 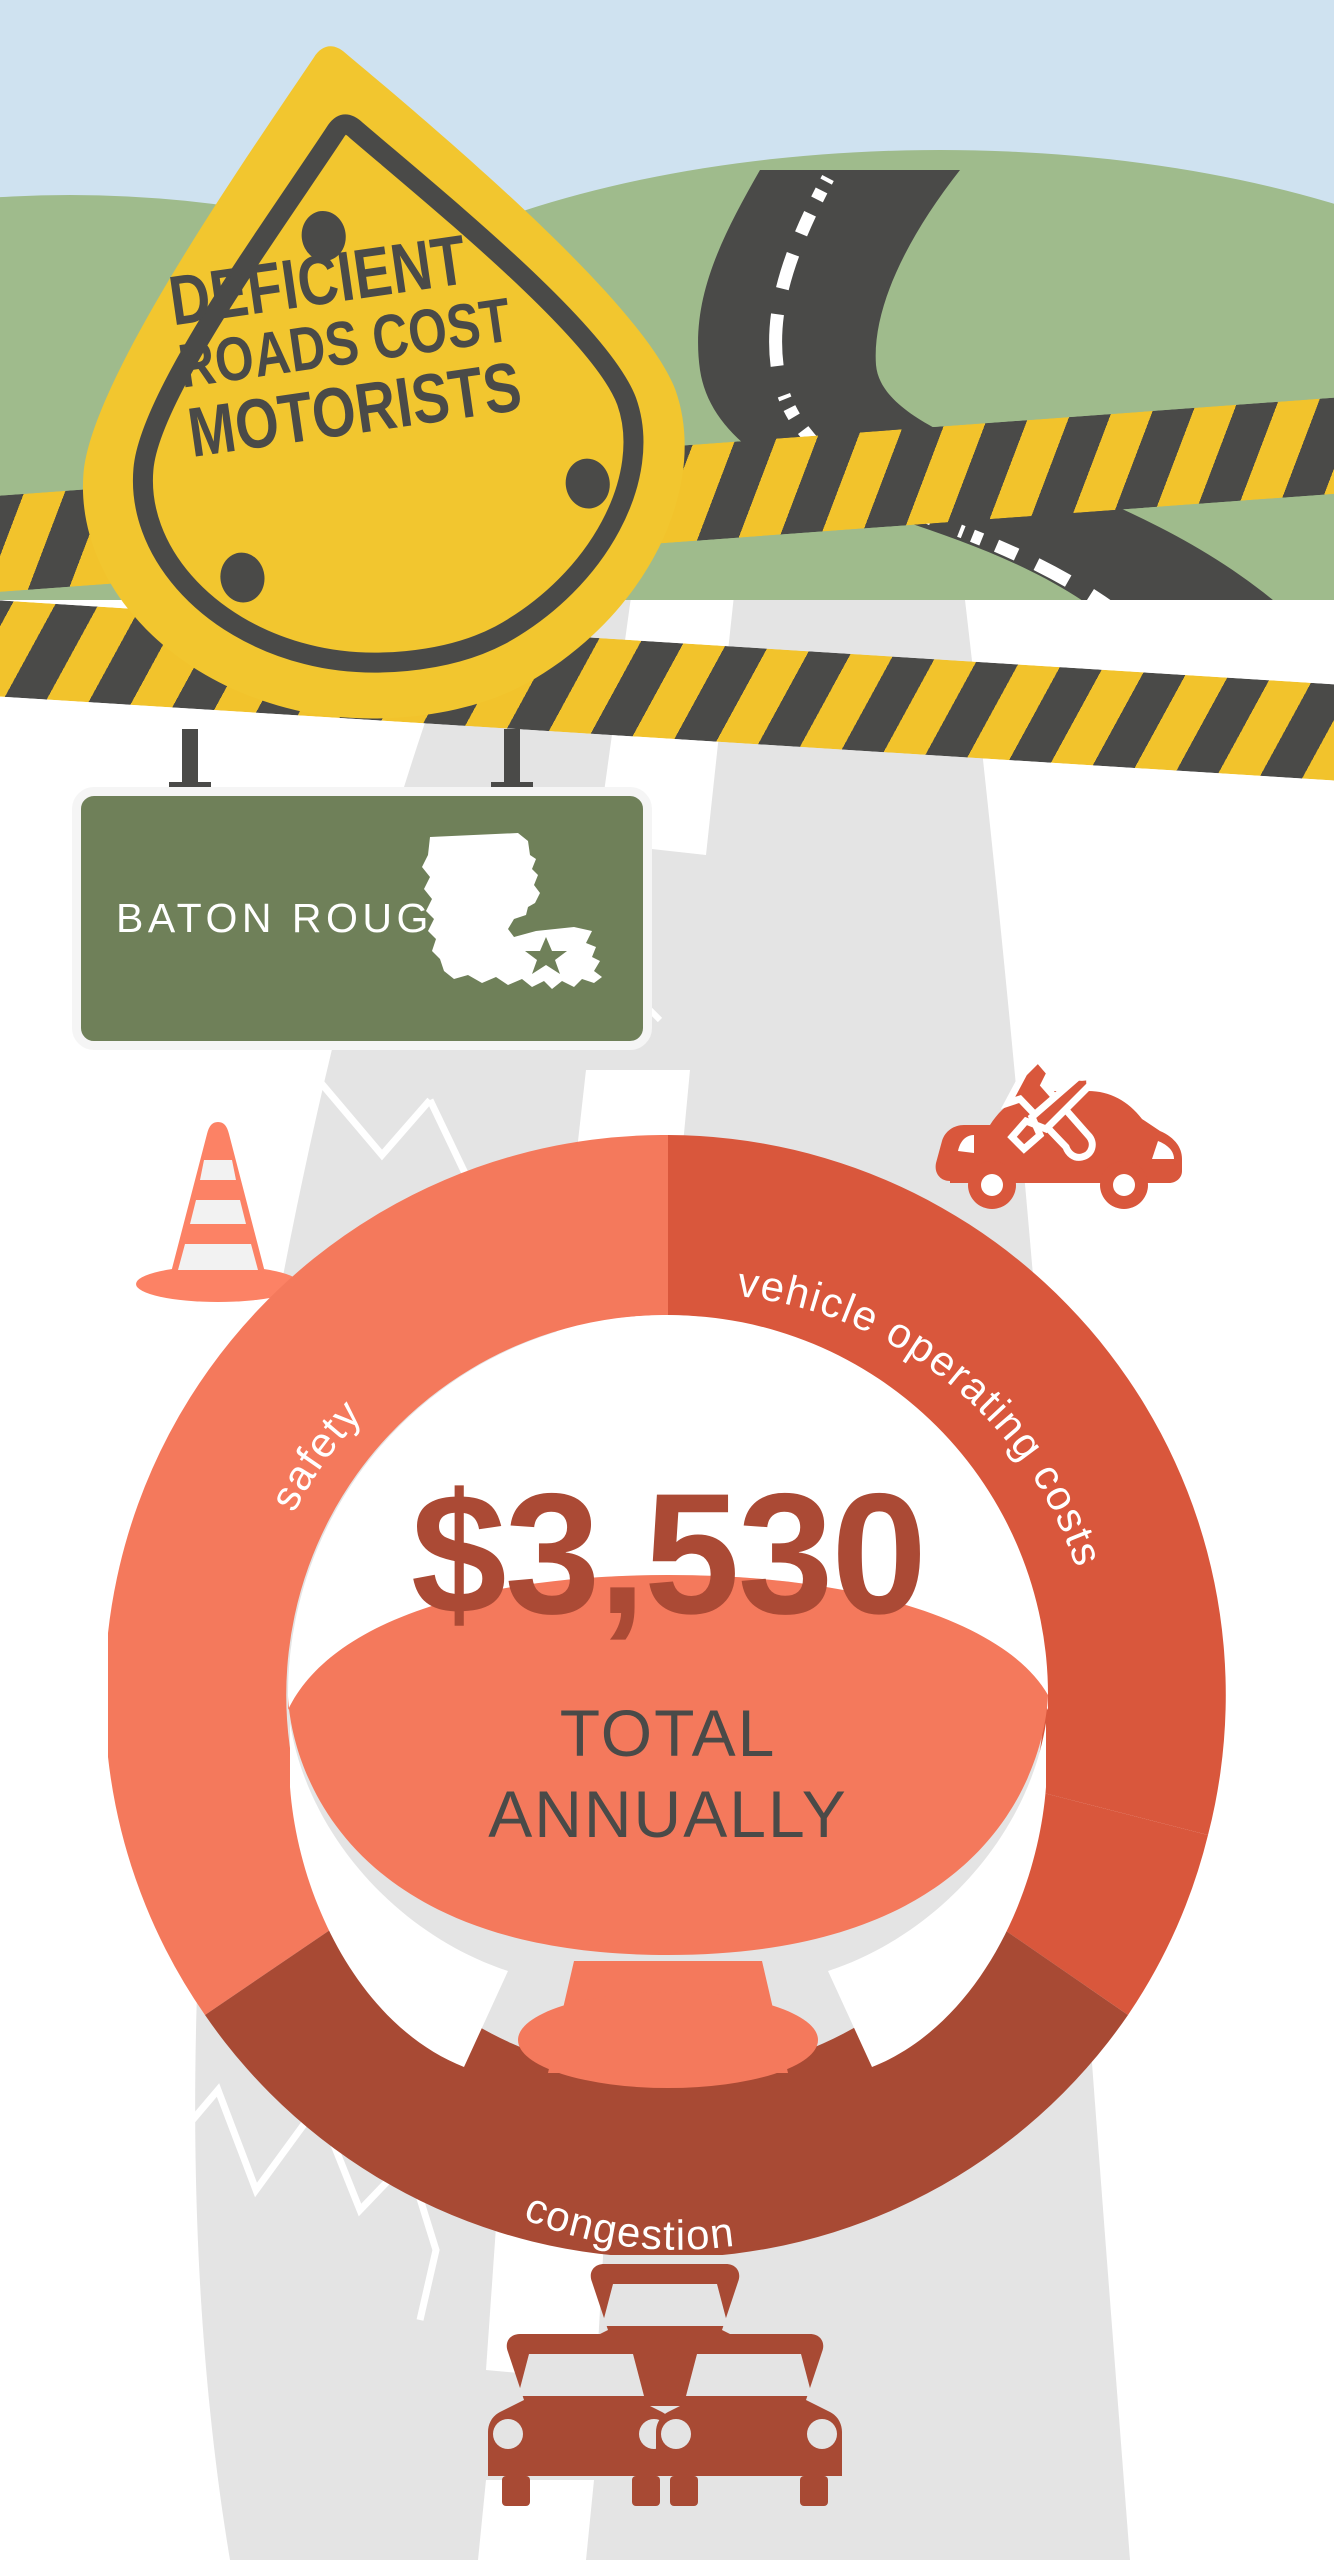 I want to click on baton-rouge-city-sign: BATON ROUGE, so click(x=362, y=889).